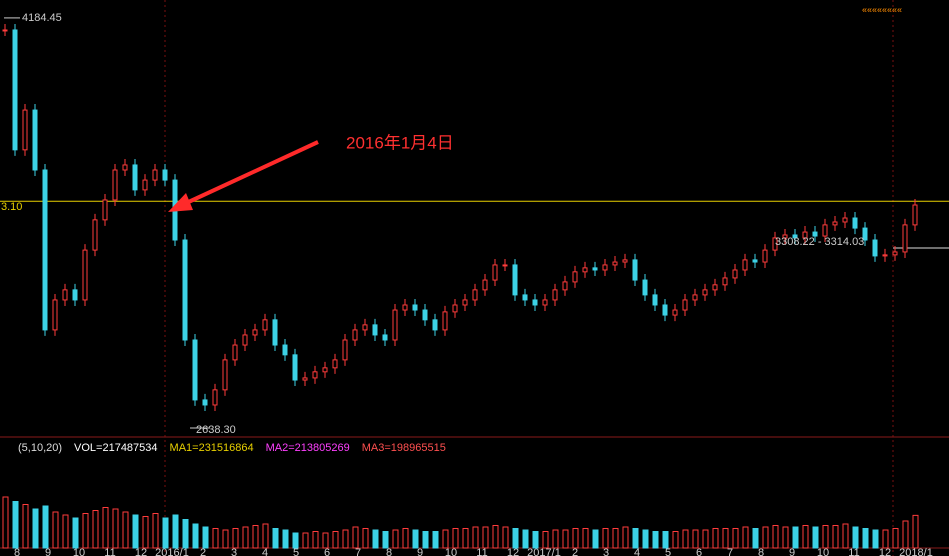 The width and height of the screenshot is (949, 556). Describe the element at coordinates (819, 242) in the screenshot. I see `range-label: 3308.22 - 3314.03` at that location.